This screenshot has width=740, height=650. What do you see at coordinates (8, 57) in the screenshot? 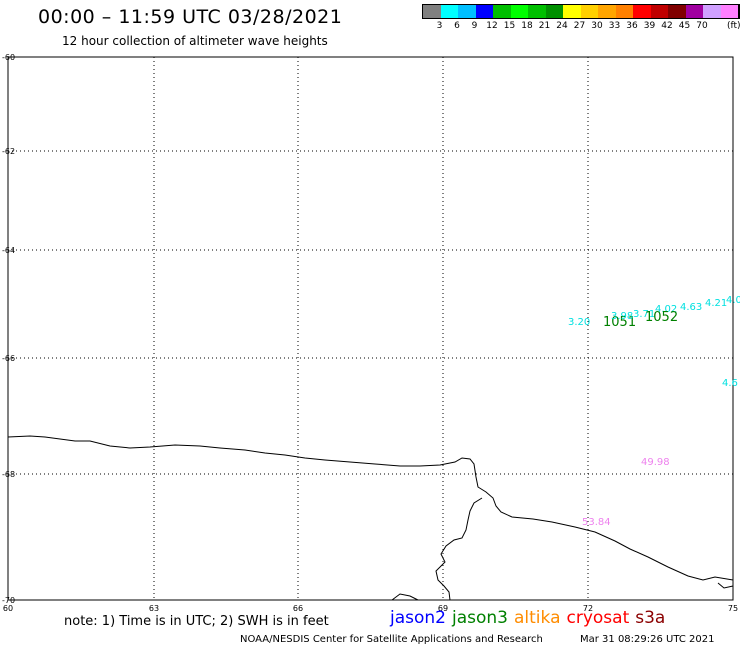
I see `latitude-label: -60` at bounding box center [8, 57].